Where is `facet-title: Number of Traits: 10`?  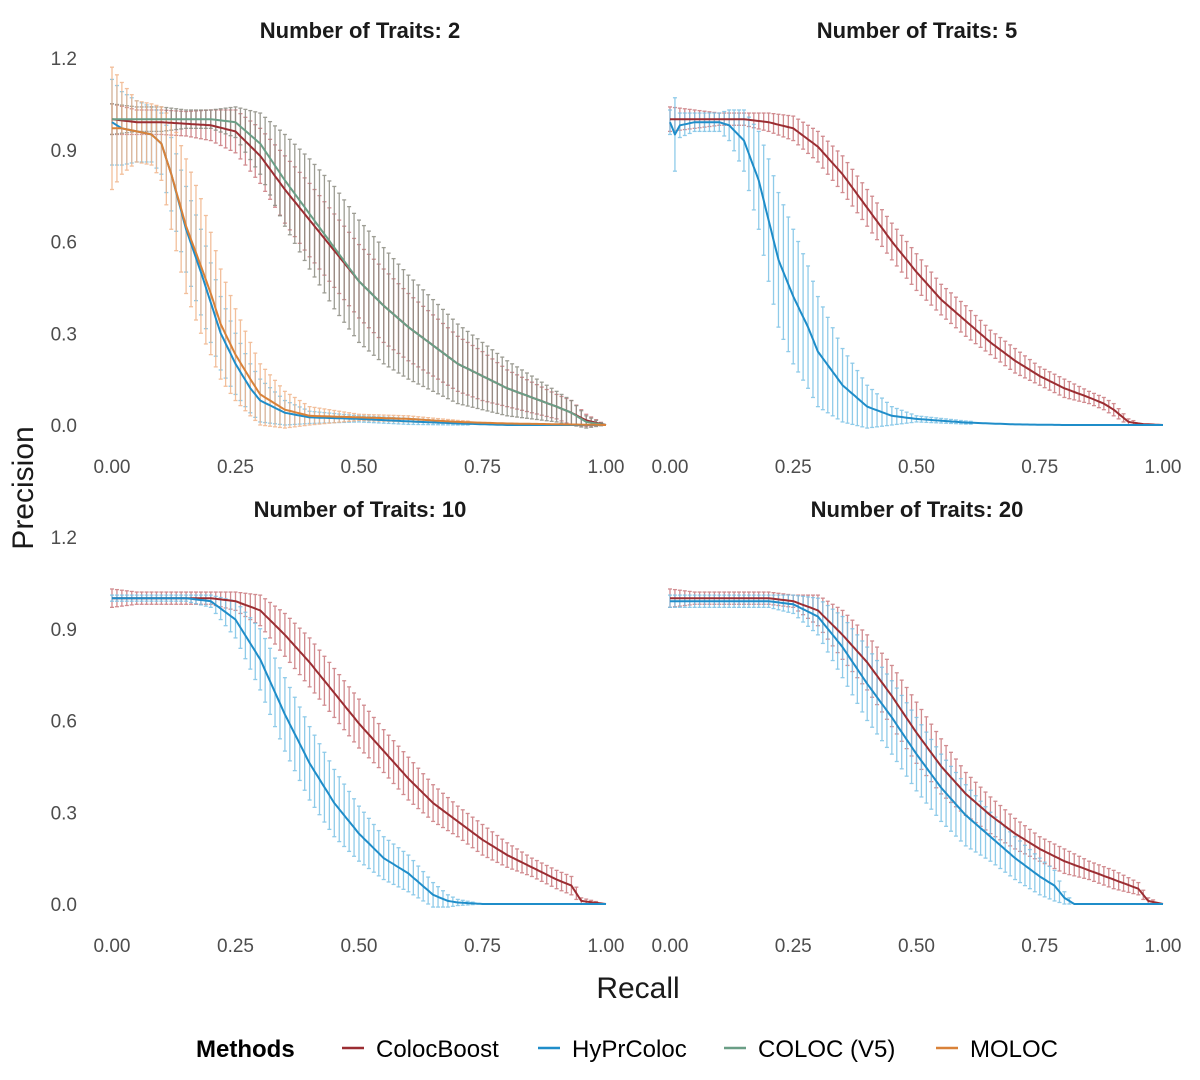
facet-title: Number of Traits: 10 is located at coordinates (360, 509).